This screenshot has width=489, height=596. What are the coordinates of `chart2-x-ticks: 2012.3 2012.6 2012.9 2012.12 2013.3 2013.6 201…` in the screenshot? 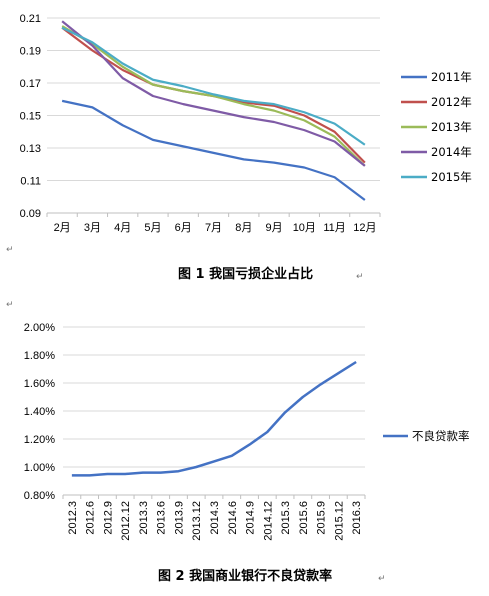 It's located at (214, 518).